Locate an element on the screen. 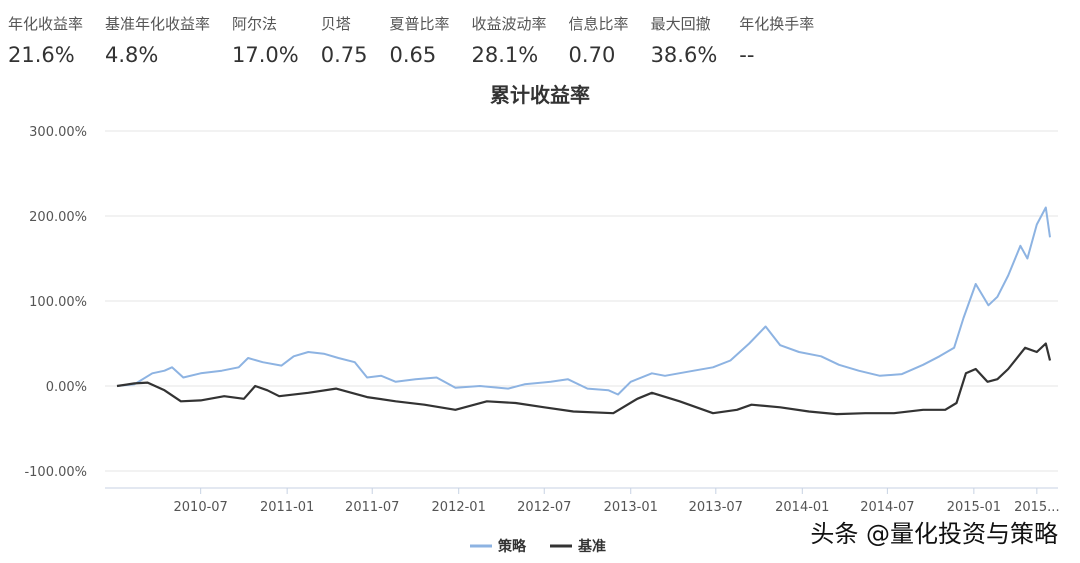 The image size is (1080, 563). stat-annual-return: 年化收益率 21.6% is located at coordinates (45, 42).